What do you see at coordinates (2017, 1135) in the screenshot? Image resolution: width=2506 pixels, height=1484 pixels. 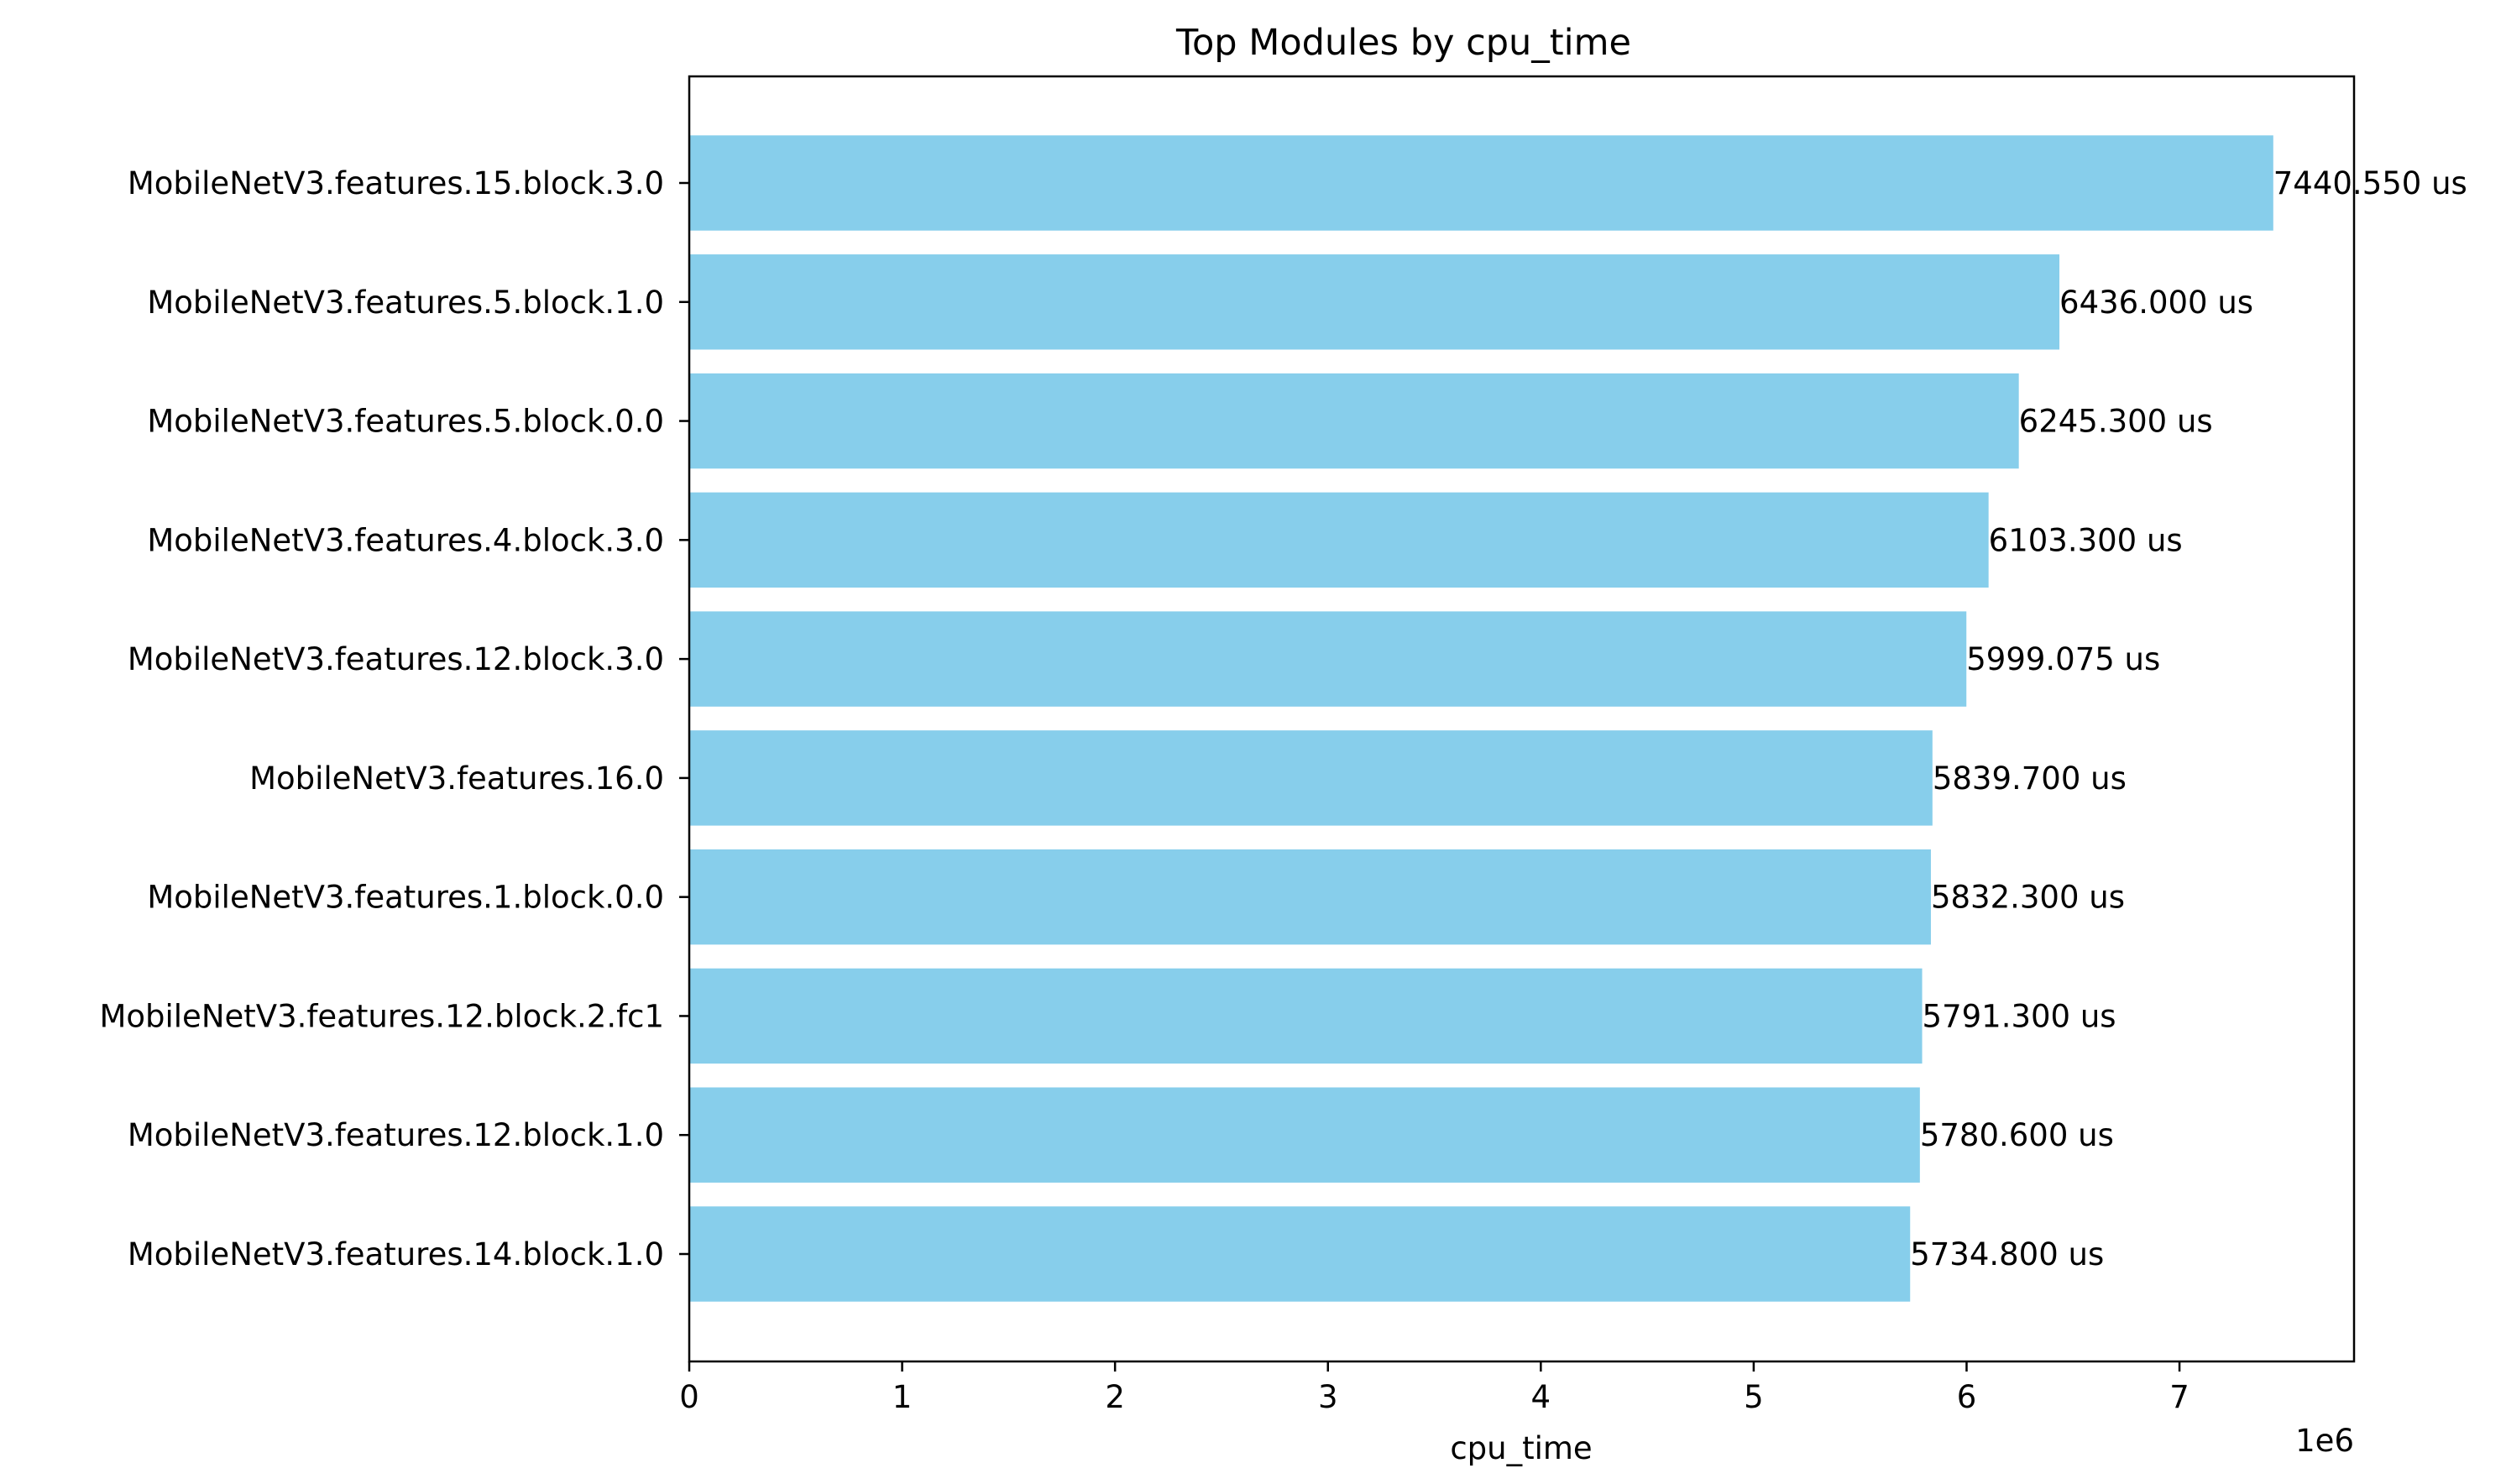 I see `bar-value-label: 5780.600 us` at bounding box center [2017, 1135].